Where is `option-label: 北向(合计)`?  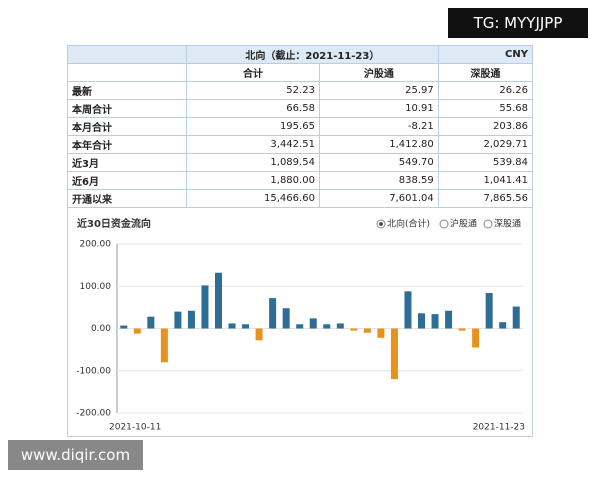 option-label: 北向(合计) is located at coordinates (408, 224).